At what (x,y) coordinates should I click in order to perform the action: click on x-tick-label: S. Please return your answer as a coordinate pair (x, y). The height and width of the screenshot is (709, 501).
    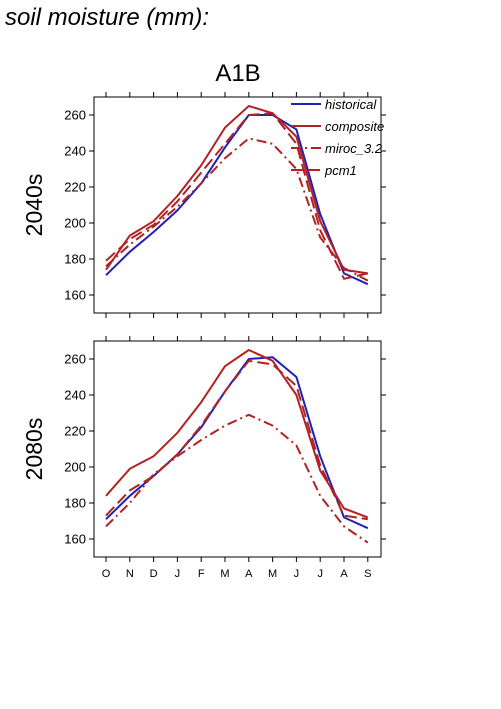
    Looking at the image, I should click on (367, 574).